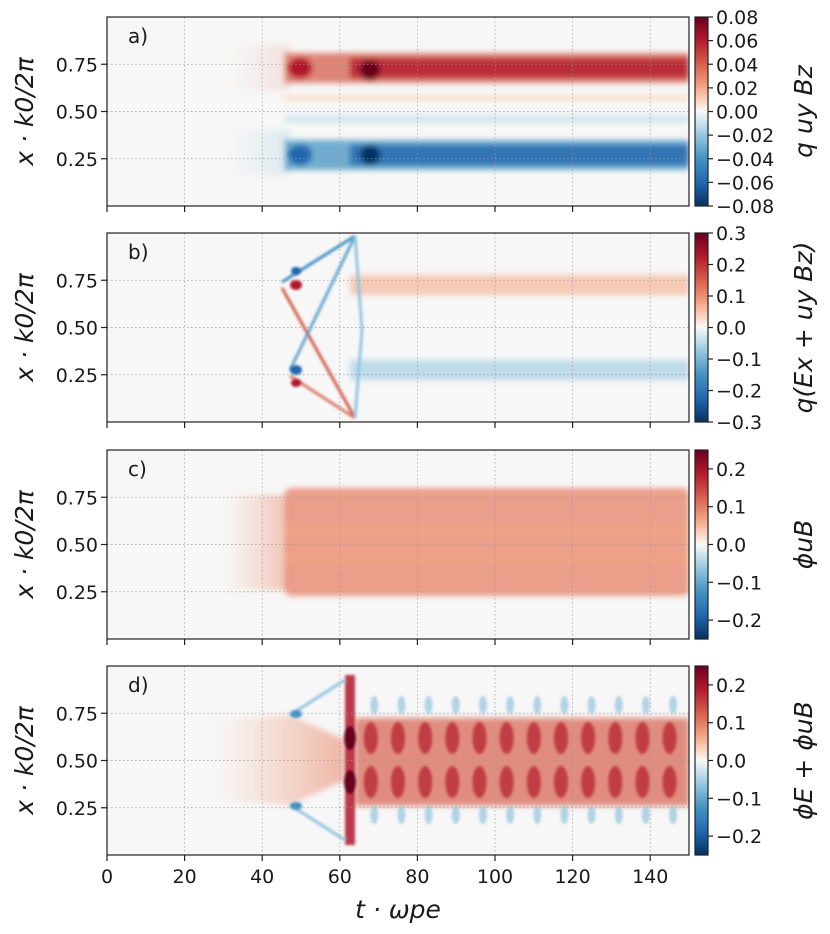 Image resolution: width=830 pixels, height=934 pixels. Describe the element at coordinates (803, 545) in the screenshot. I see `colorbar-title: ϕuB` at that location.